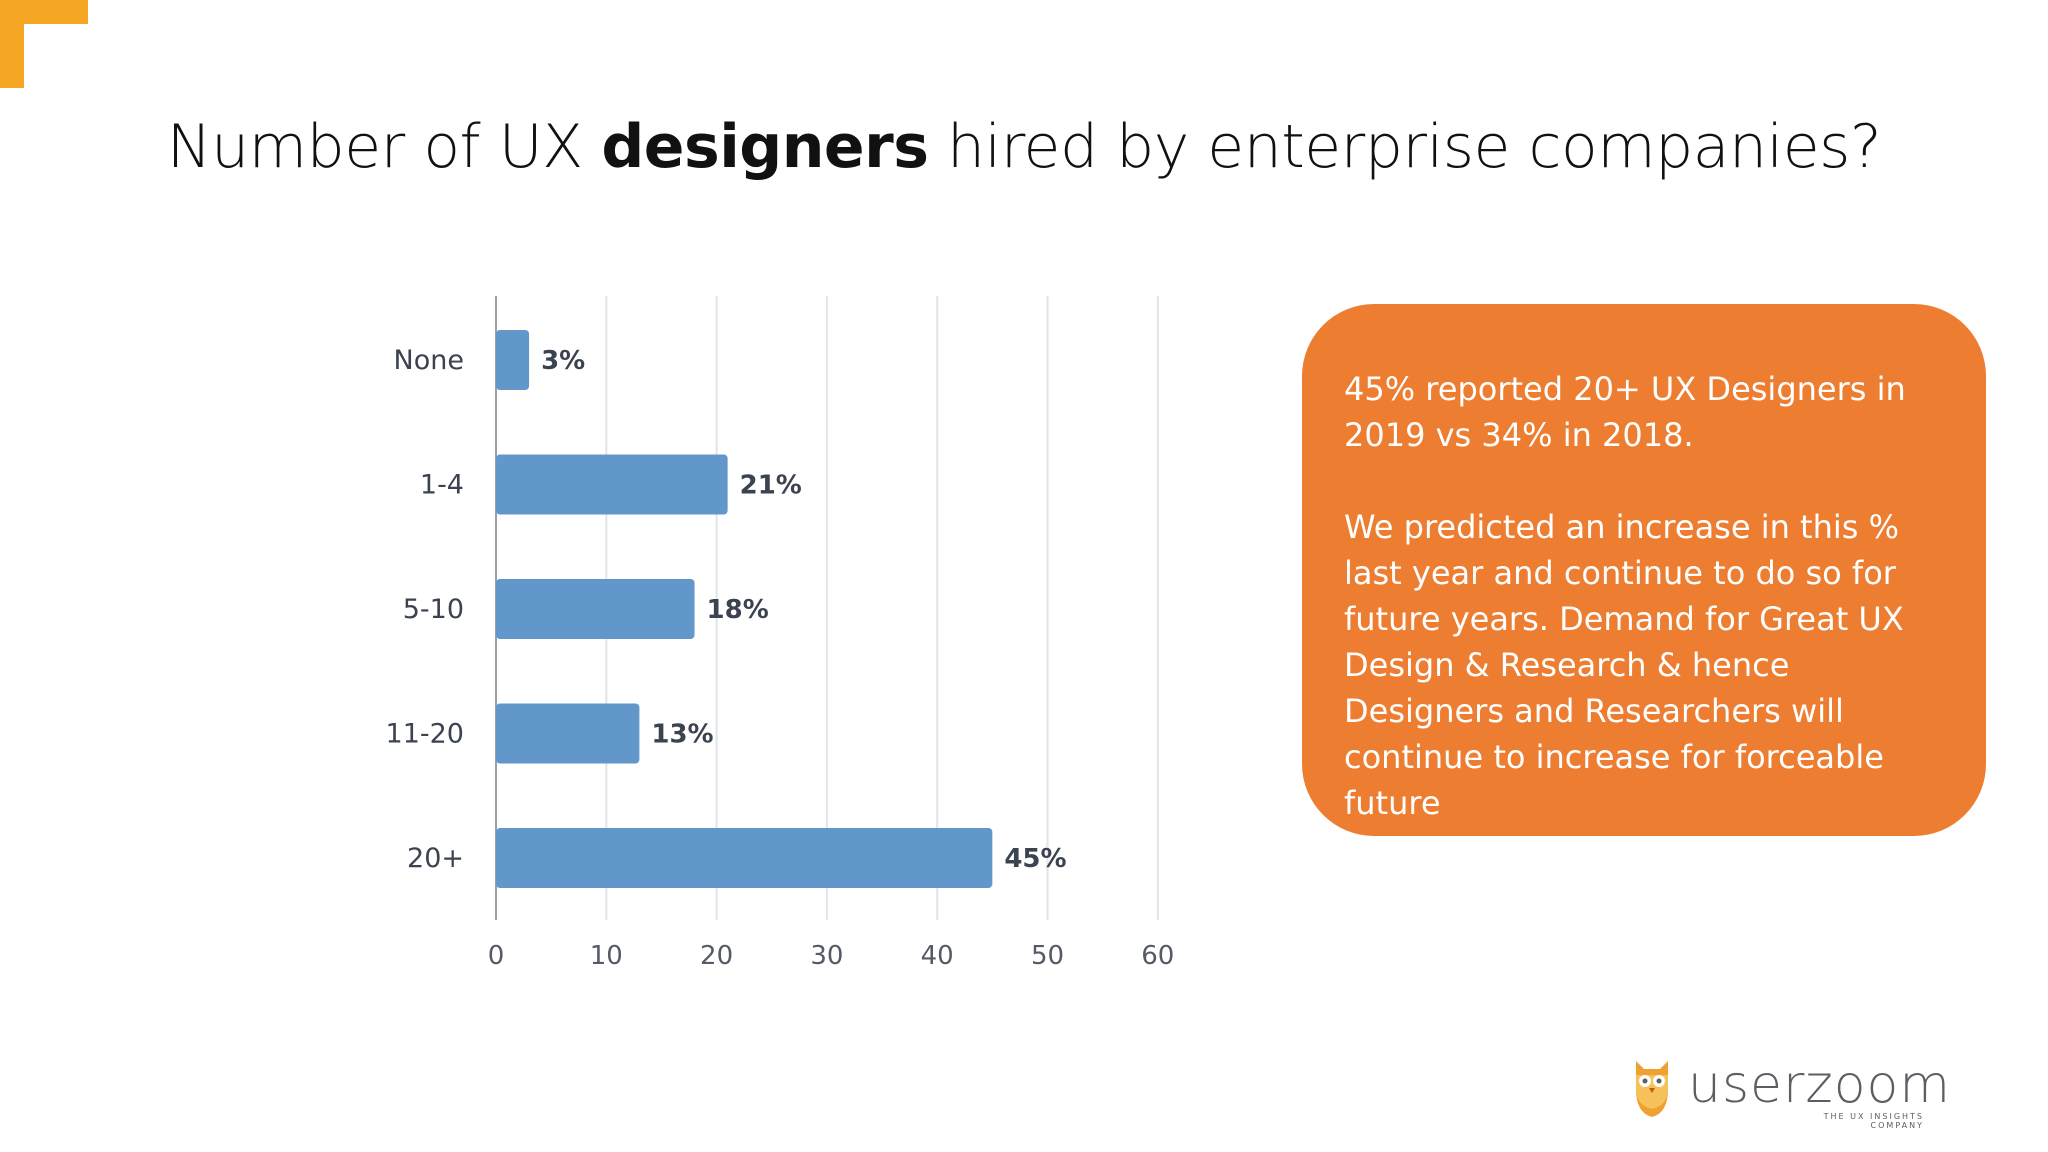 This screenshot has height=1152, width=2048. What do you see at coordinates (425, 734) in the screenshot?
I see `category-label: 11-20` at bounding box center [425, 734].